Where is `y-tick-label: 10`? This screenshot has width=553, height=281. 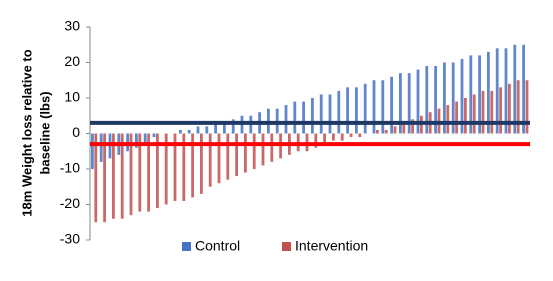 y-tick-label: 10 is located at coordinates (72, 97).